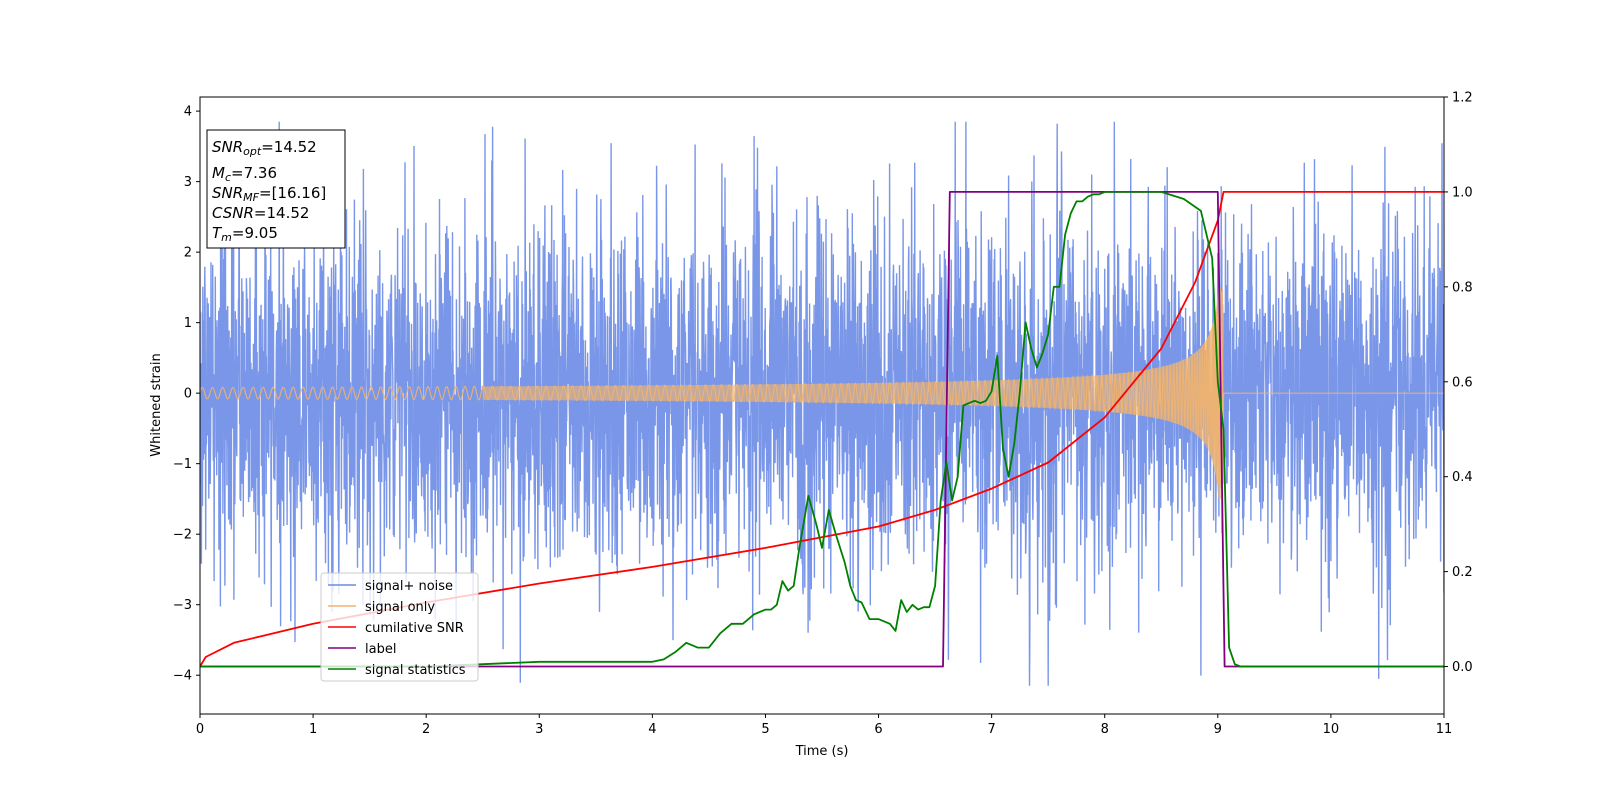  Describe the element at coordinates (539, 729) in the screenshot. I see `x-tick-label: 3` at that location.